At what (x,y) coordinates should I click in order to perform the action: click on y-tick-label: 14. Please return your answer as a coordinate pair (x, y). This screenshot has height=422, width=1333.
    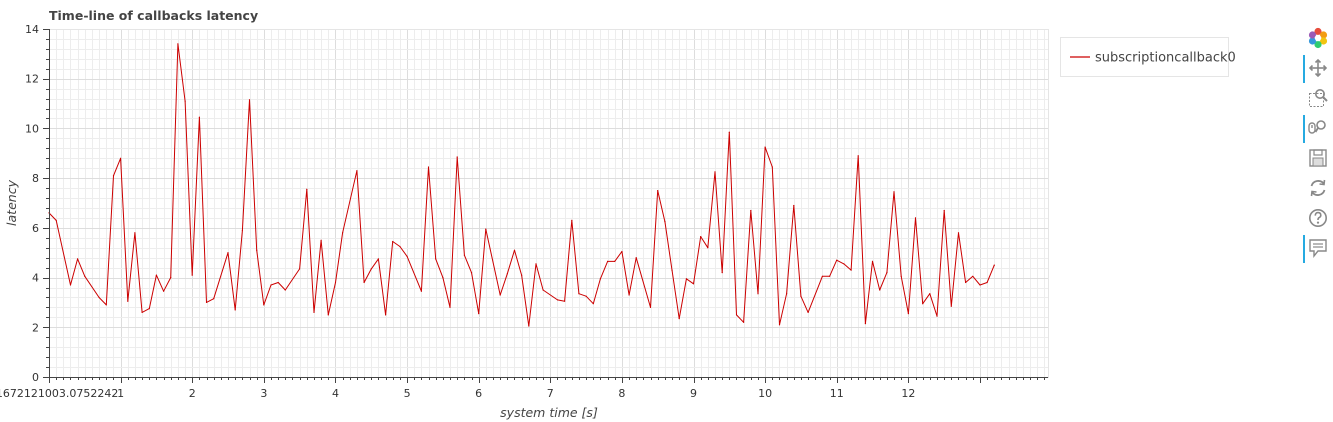
    Looking at the image, I should click on (32, 29).